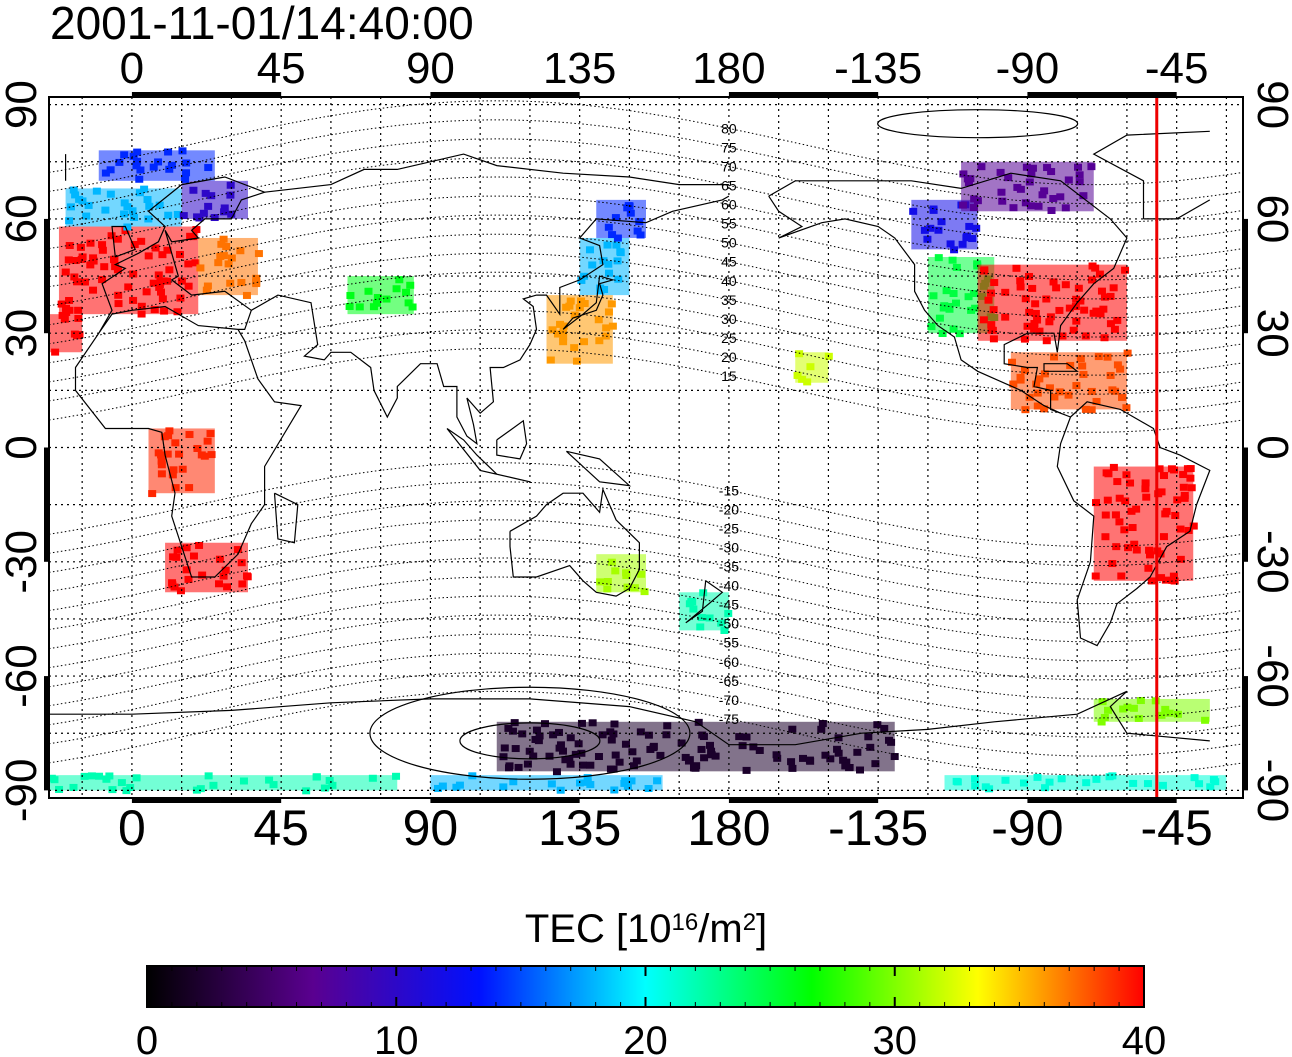  I want to click on mag-lat-label: 70, so click(729, 166).